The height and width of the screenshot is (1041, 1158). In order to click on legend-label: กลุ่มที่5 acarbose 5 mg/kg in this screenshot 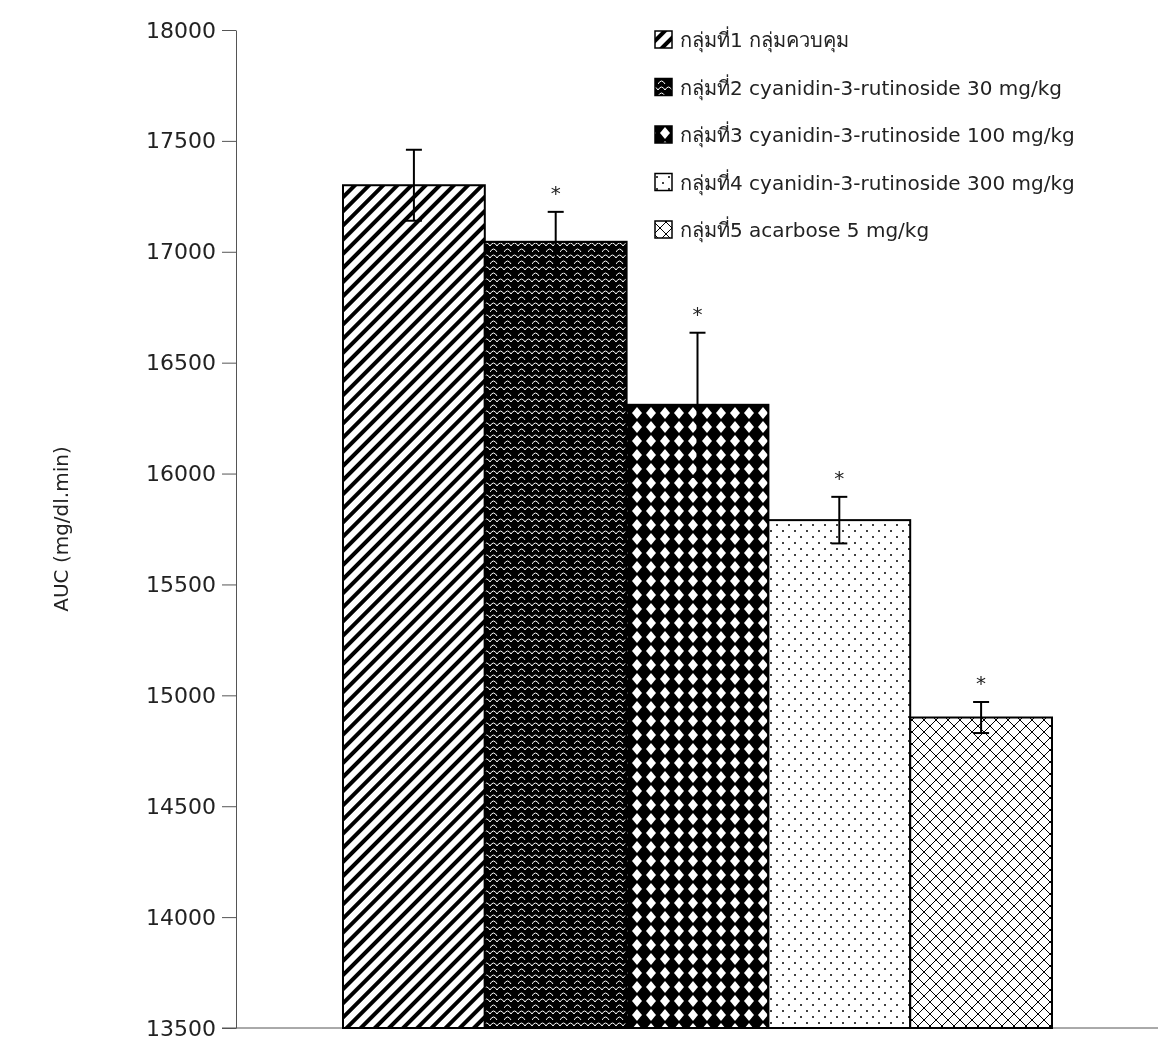, I will do `click(805, 229)`.